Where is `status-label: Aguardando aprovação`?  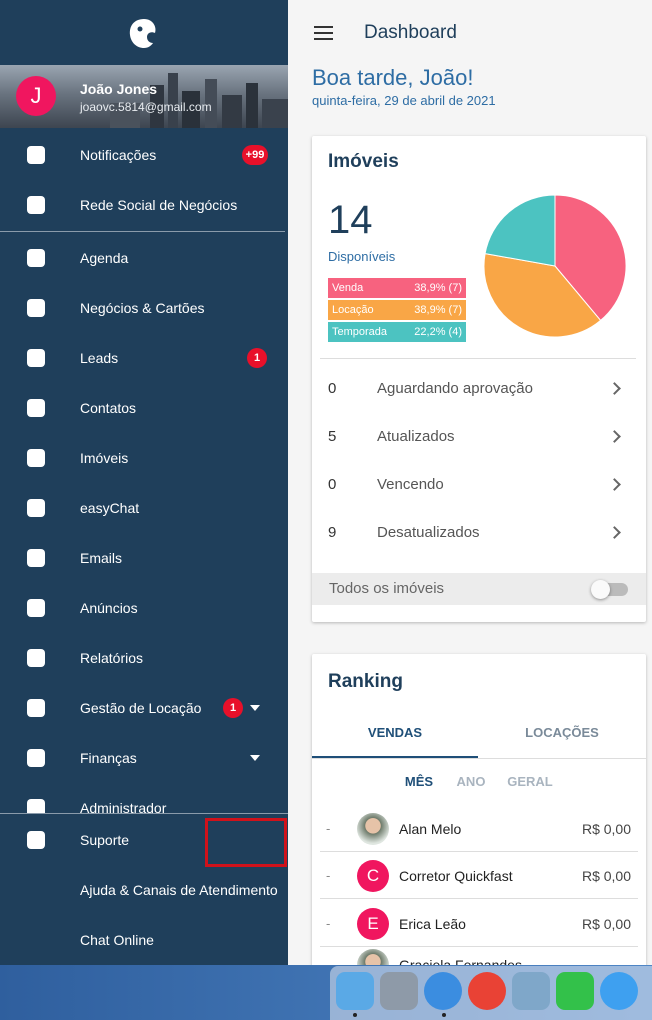
status-label: Aguardando aprovação is located at coordinates (455, 388).